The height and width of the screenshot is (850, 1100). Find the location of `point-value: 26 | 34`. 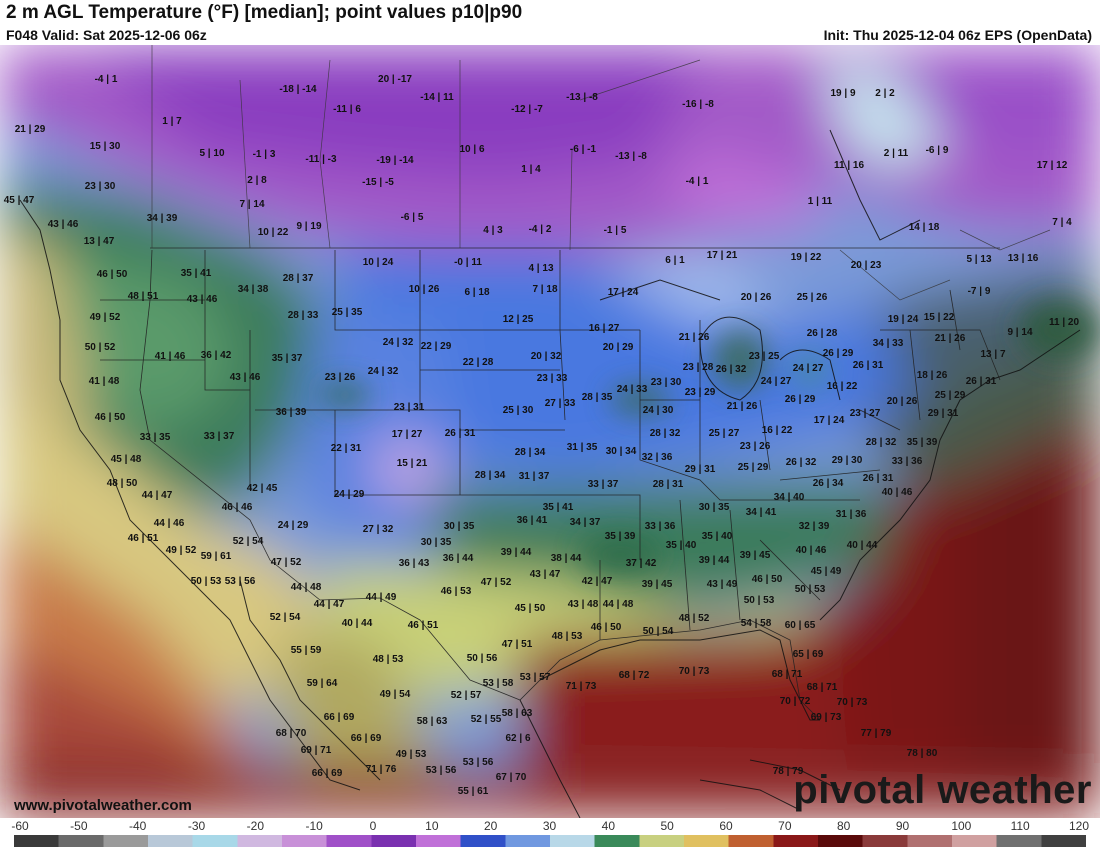

point-value: 26 | 34 is located at coordinates (828, 483).